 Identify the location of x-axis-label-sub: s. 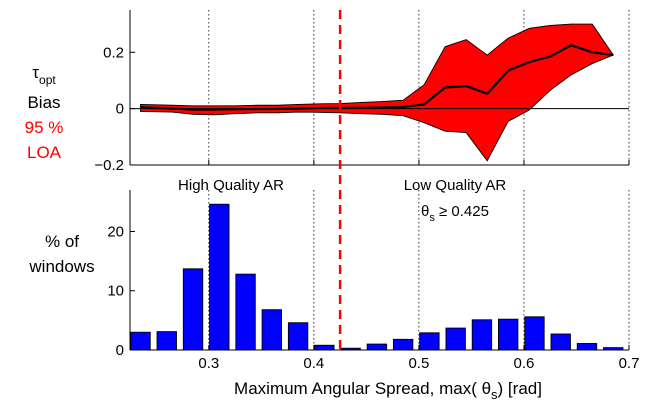
(494, 394).